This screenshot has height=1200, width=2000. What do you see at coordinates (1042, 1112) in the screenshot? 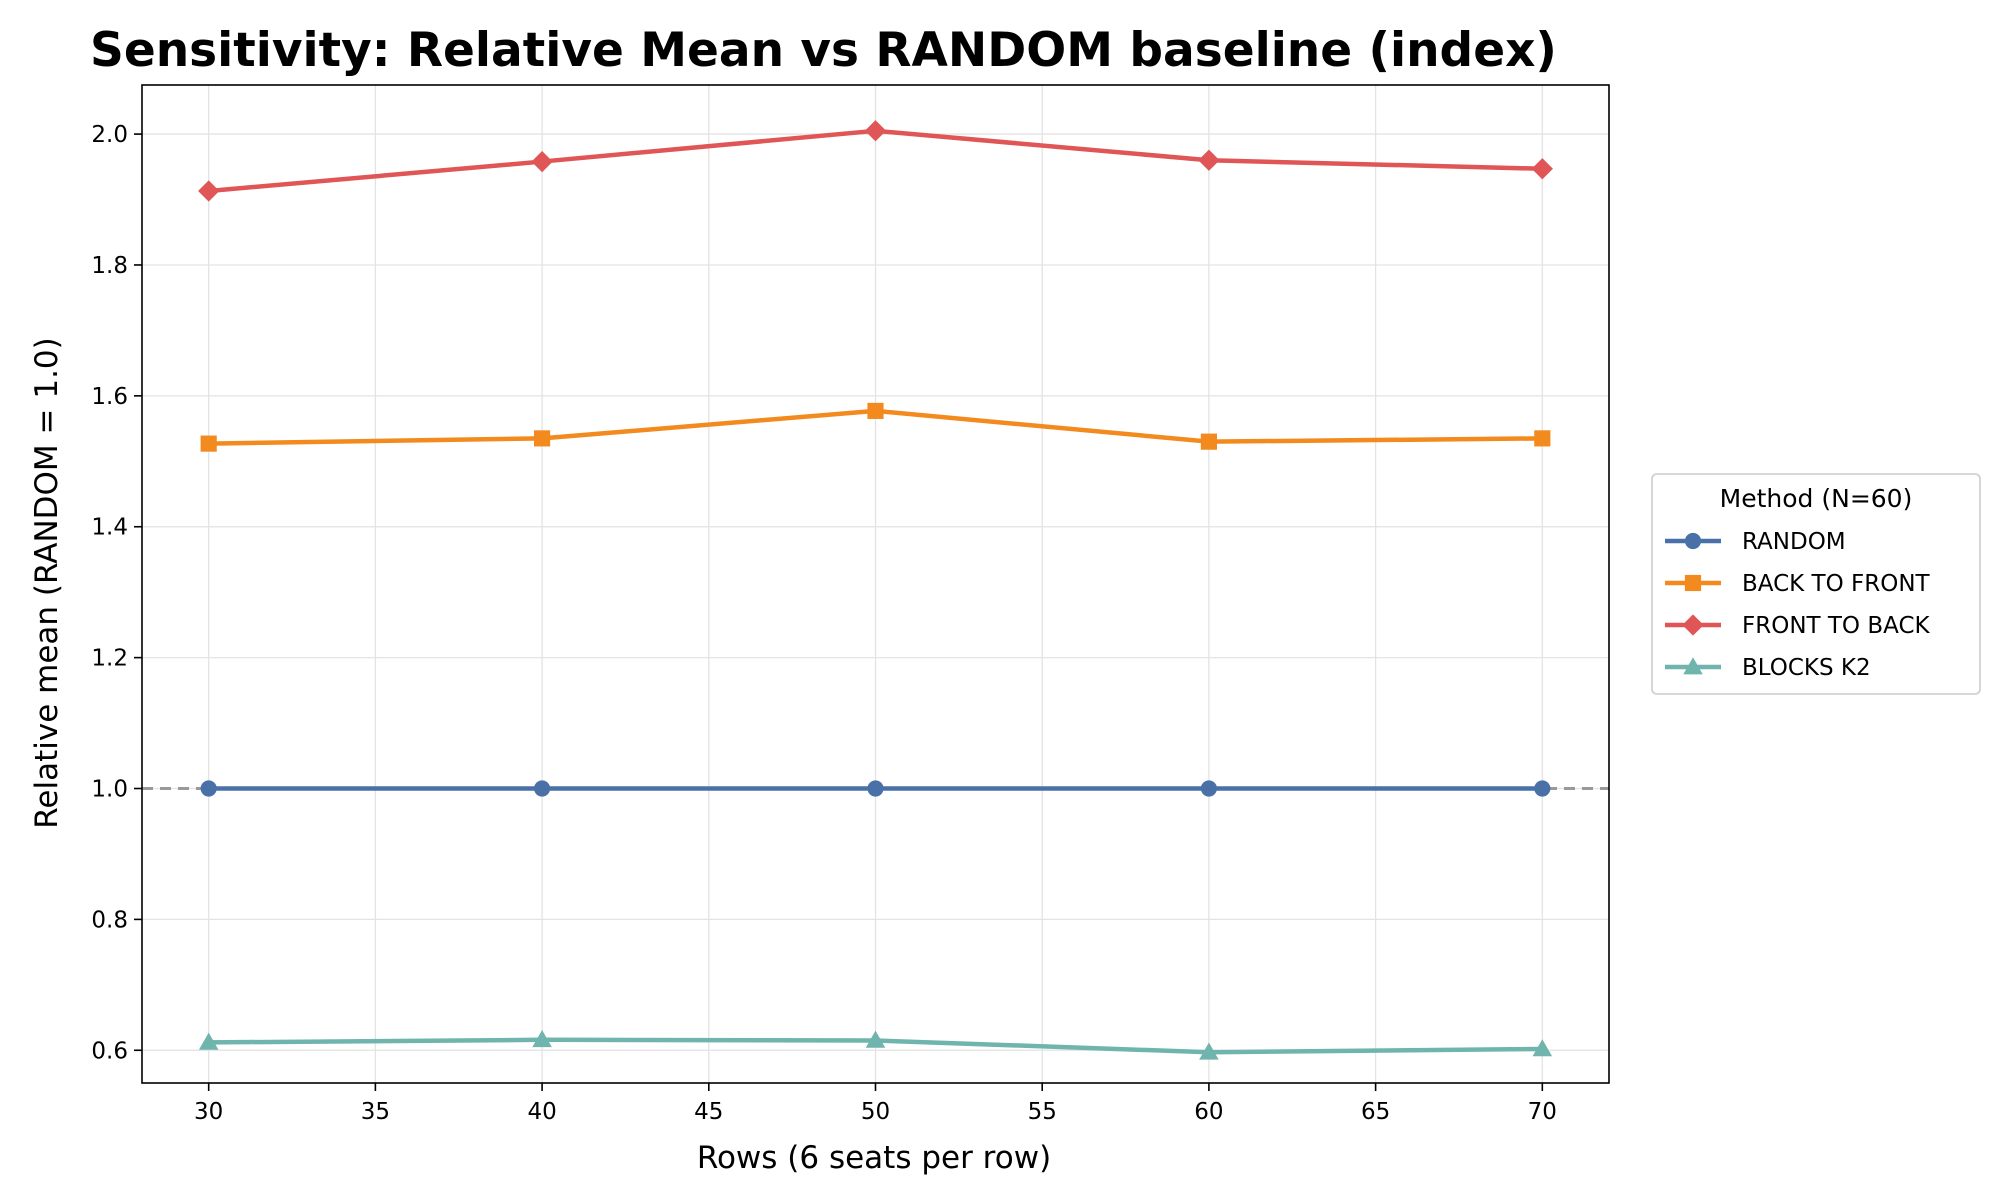
I see `x-tick-label: 55` at bounding box center [1042, 1112].